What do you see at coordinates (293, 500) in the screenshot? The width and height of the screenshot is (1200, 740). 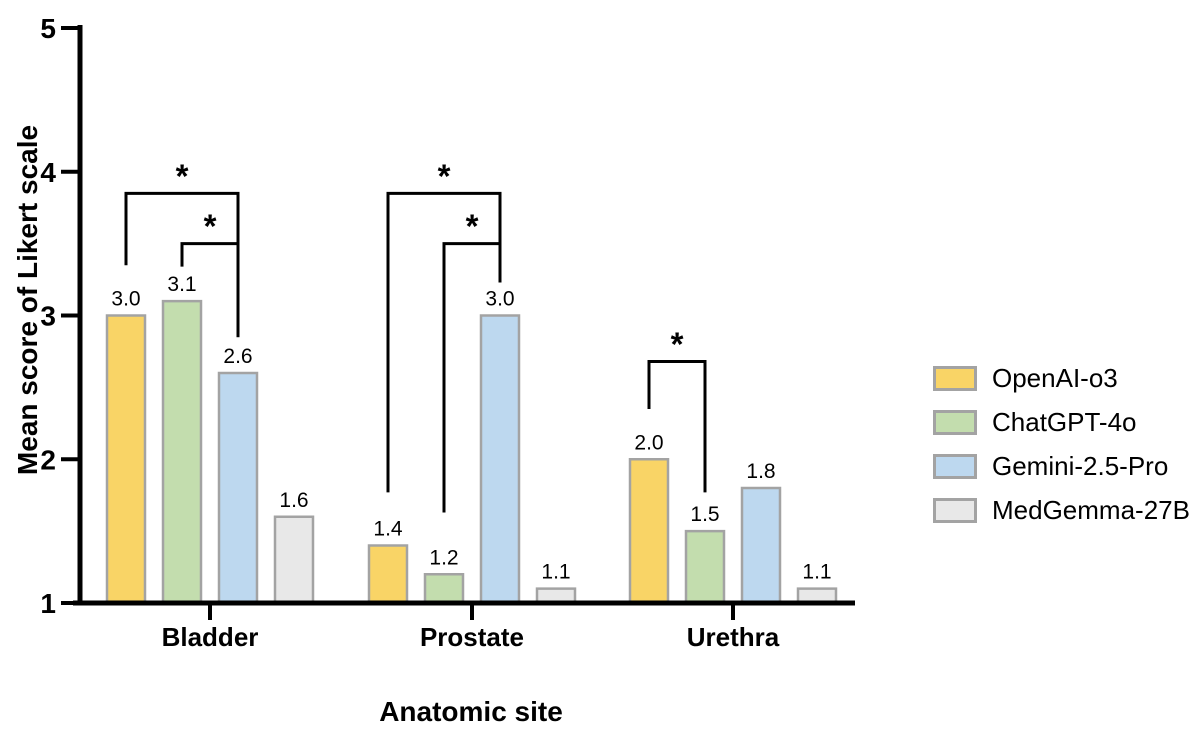 I see `value-label-medgemma-27b-bladder: 1.6` at bounding box center [293, 500].